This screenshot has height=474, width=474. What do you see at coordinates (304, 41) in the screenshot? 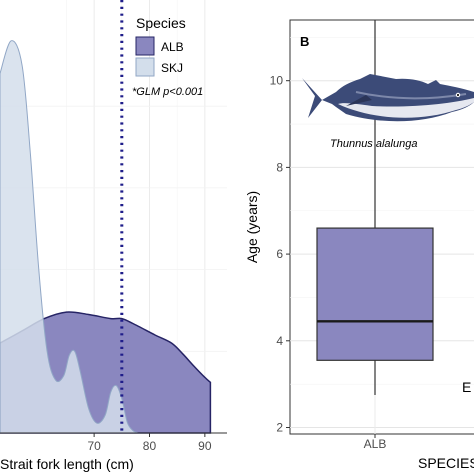
I see `panel-label-b: B` at bounding box center [304, 41].